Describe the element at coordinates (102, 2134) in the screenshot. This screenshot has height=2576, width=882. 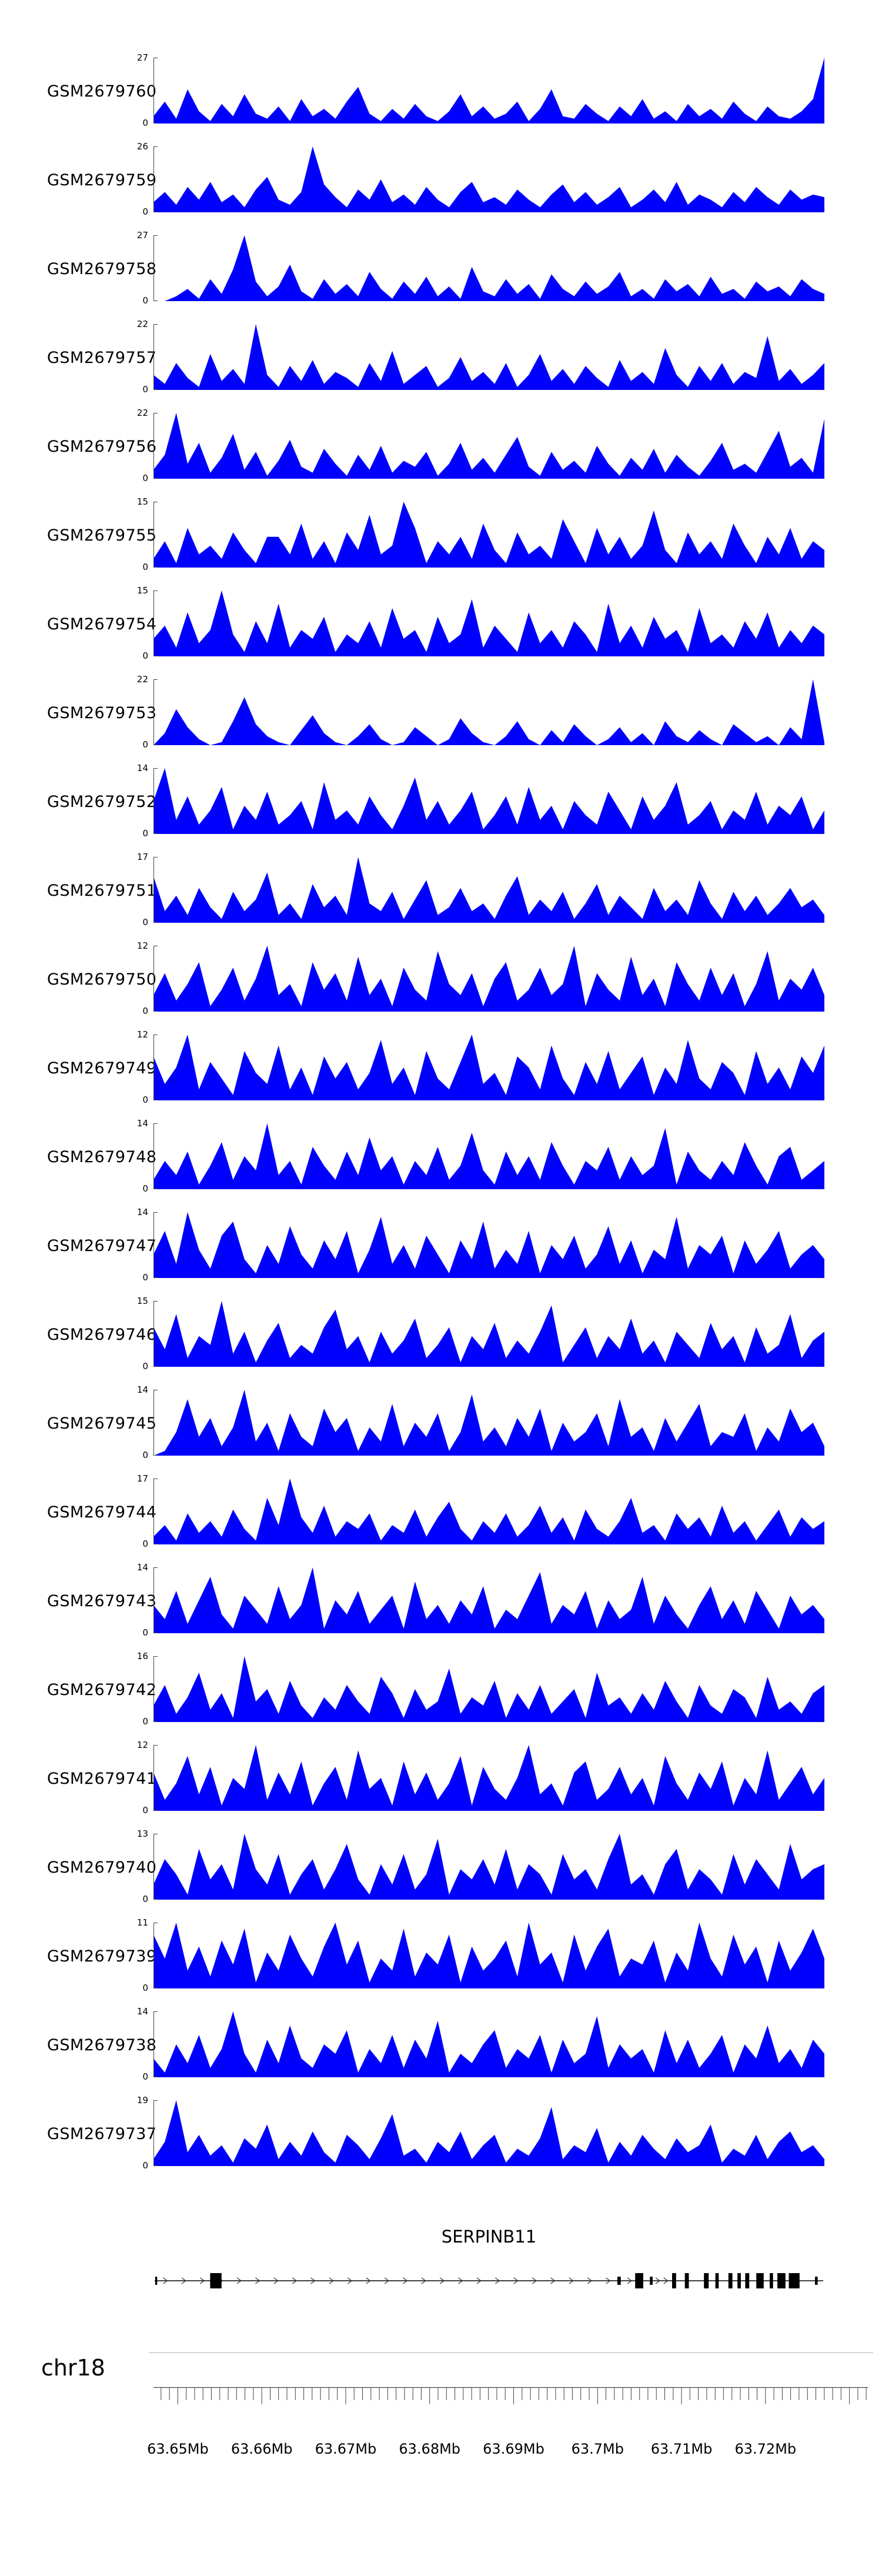
I see `sample-label: GSM2679737` at that location.